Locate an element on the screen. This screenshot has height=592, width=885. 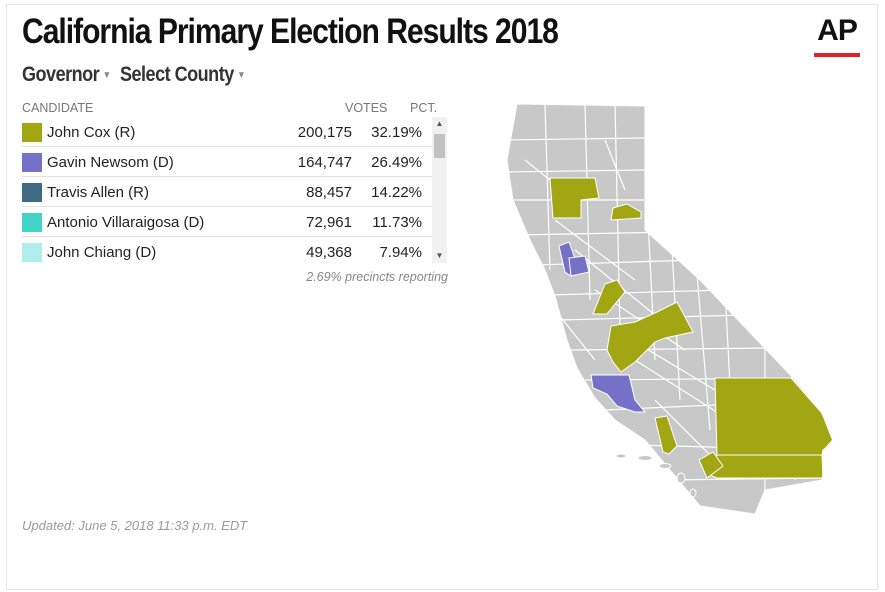
table-row: Travis Allen (R) 88,457 14.22% is located at coordinates (227, 192).